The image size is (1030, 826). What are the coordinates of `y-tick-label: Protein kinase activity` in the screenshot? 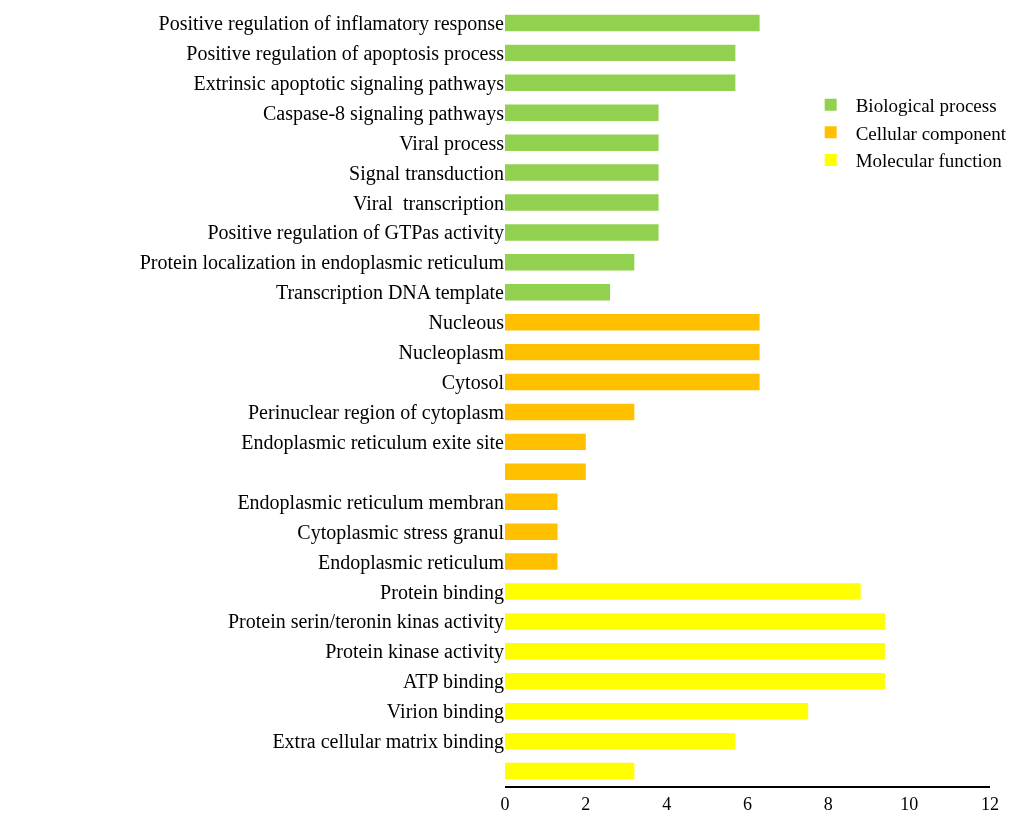 It's located at (414, 652).